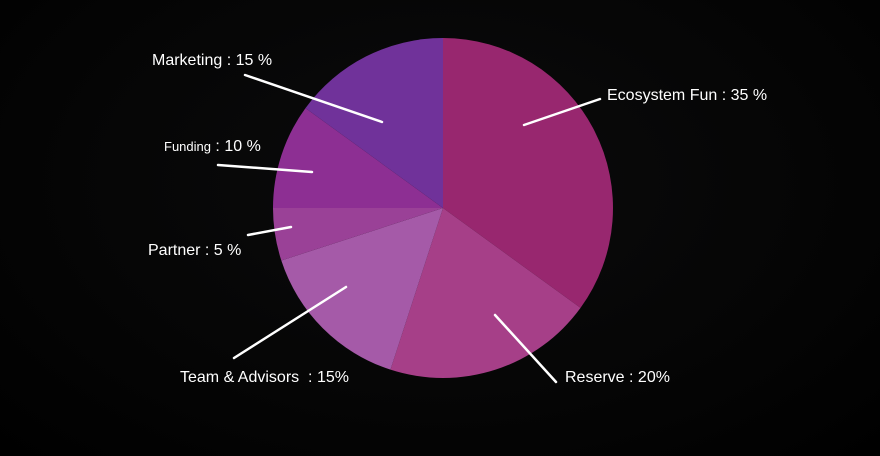  What do you see at coordinates (313, 98) in the screenshot?
I see `leader-line-marketing` at bounding box center [313, 98].